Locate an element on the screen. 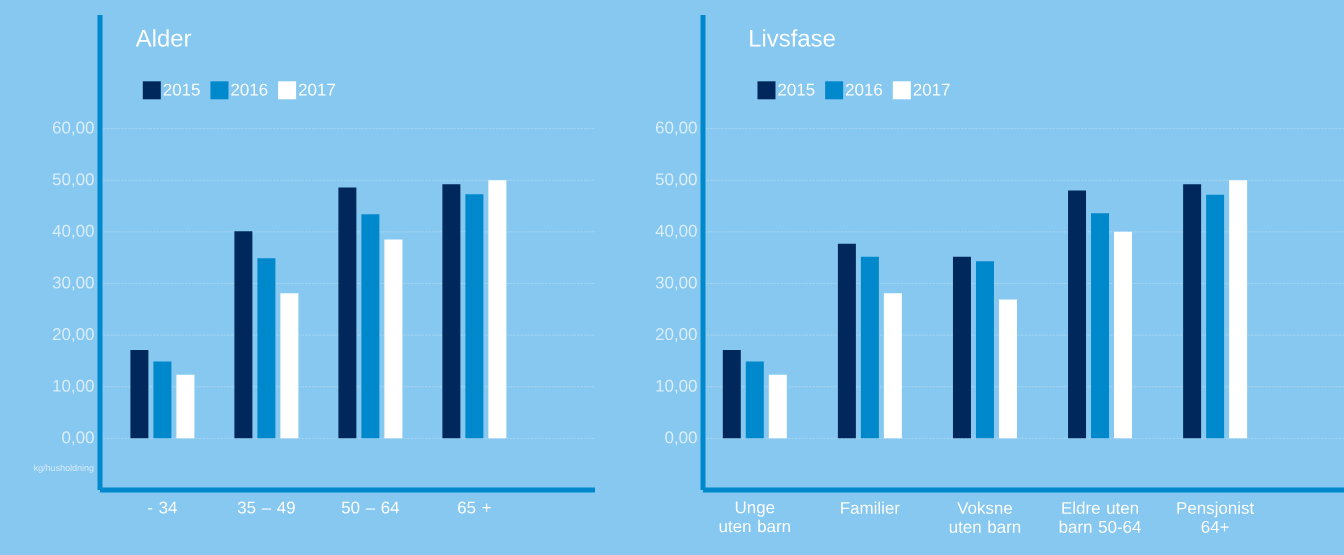 The image size is (1344, 555). chart-title: Alder is located at coordinates (163, 38).